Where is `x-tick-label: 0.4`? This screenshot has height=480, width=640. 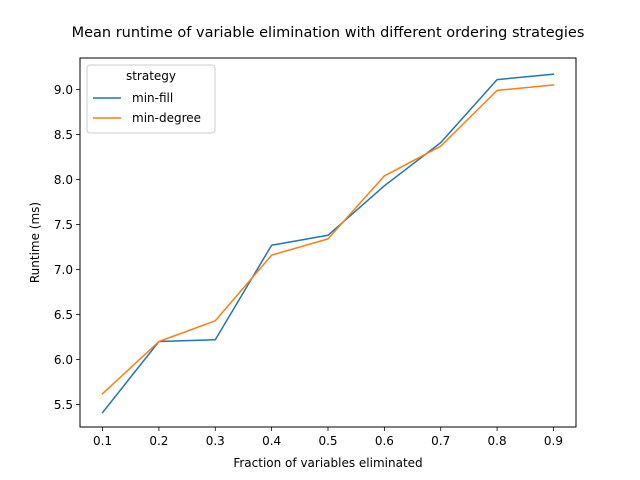 x-tick-label: 0.4 is located at coordinates (271, 441).